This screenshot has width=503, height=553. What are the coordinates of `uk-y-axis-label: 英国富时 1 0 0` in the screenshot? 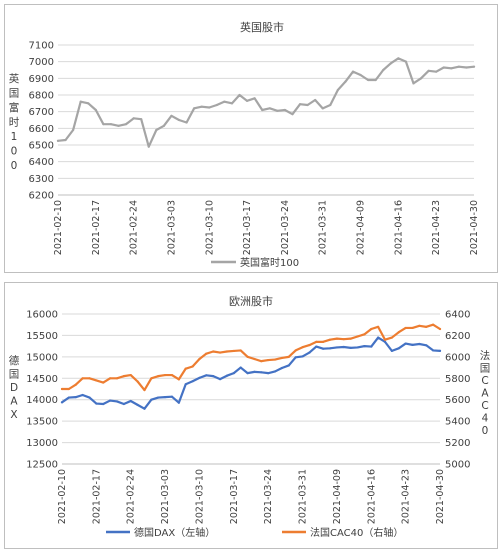 It's located at (14, 122).